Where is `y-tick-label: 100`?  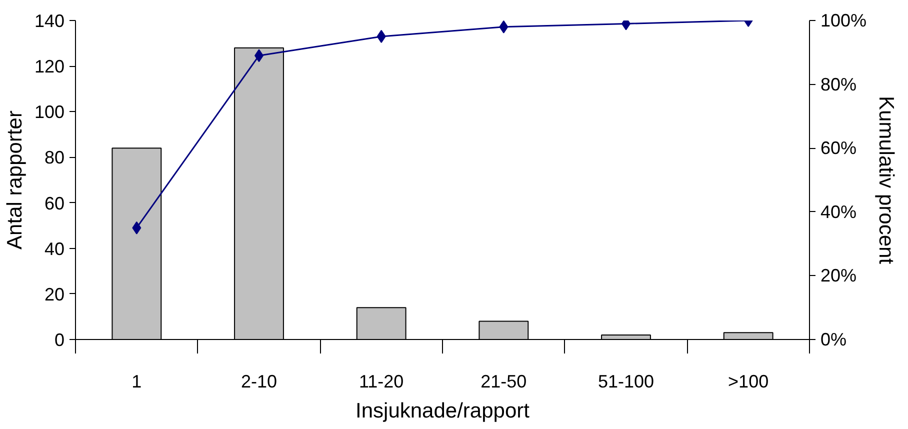
y-tick-label: 100 is located at coordinates (49, 112).